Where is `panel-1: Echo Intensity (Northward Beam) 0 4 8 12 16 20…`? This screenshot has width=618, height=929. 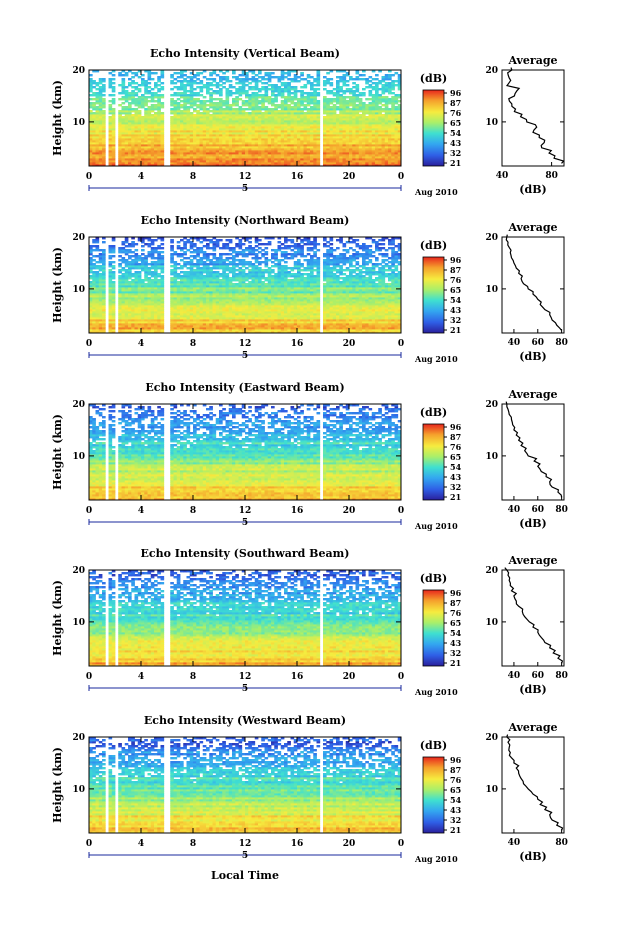 panel-1: Echo Intensity (Northward Beam) 0 4 8 12 16 20… is located at coordinates (309, 289).